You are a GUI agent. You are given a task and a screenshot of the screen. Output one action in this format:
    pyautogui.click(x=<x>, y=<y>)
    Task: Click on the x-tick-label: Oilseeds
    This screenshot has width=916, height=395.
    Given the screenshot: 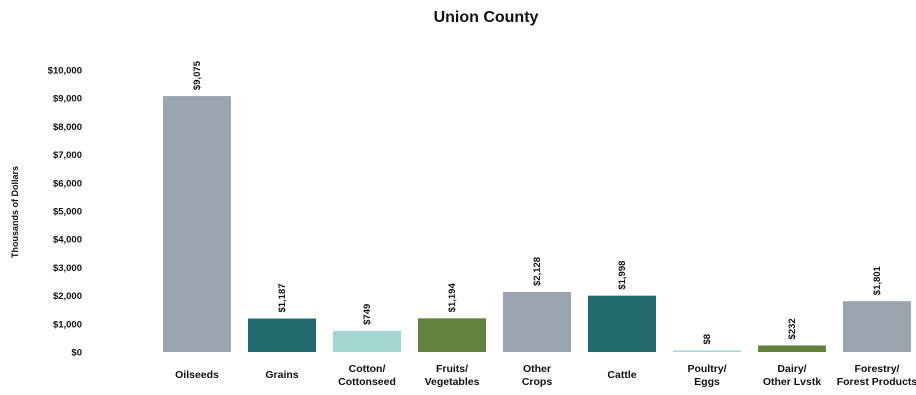 What is the action you would take?
    pyautogui.click(x=197, y=375)
    